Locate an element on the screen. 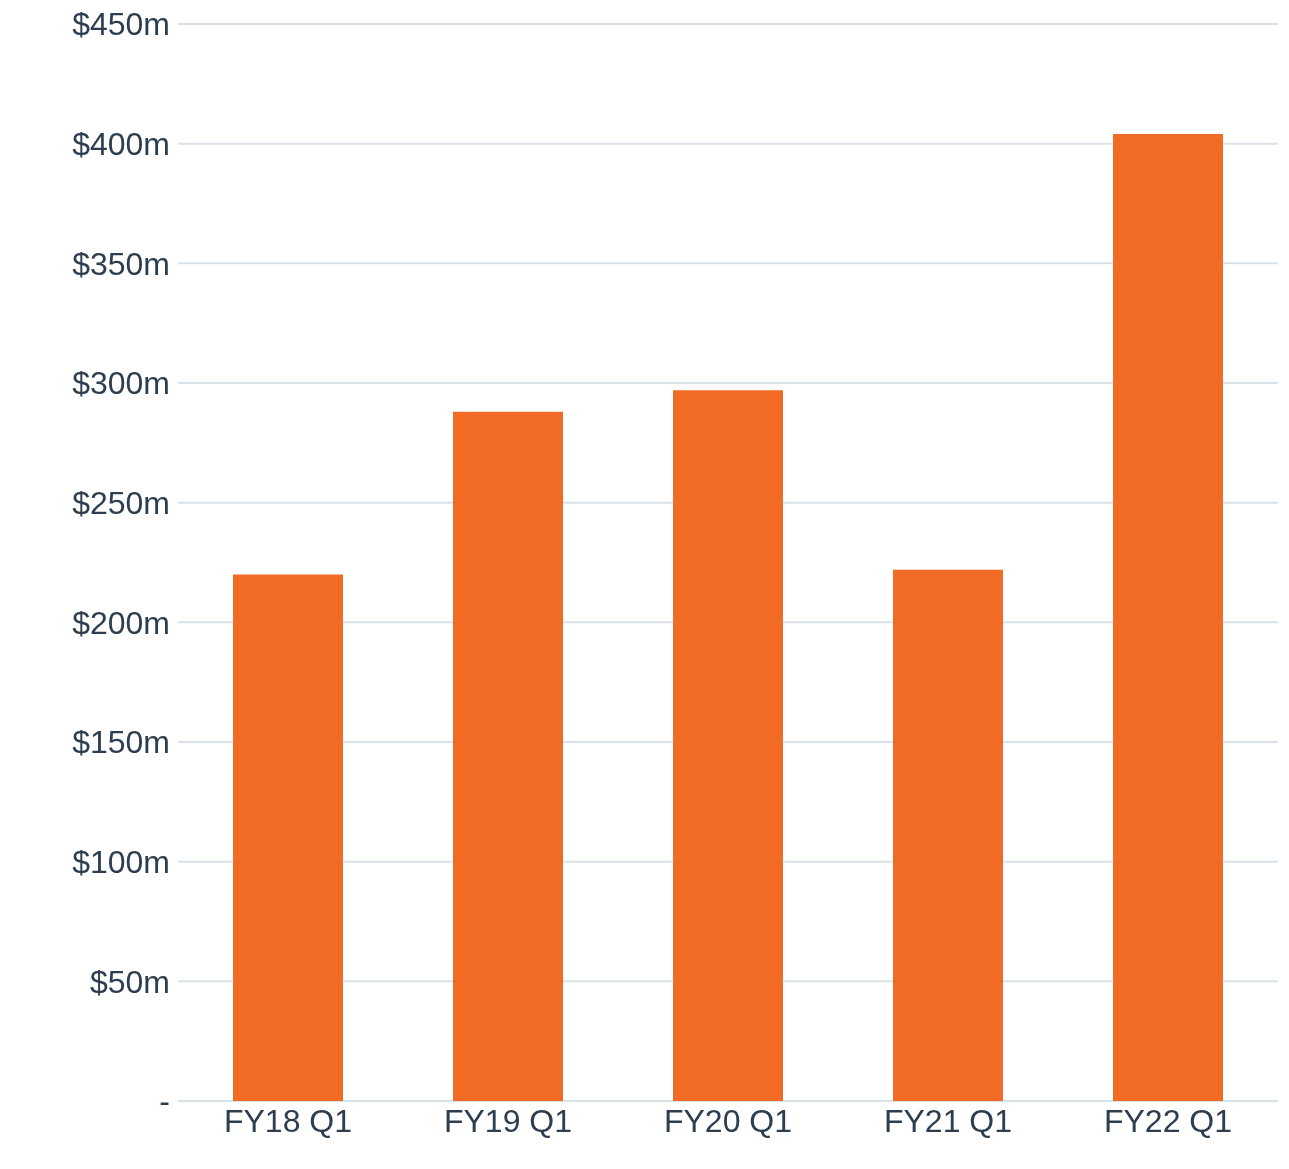 This screenshot has height=1169, width=1289. y-tick-label: $50m is located at coordinates (129, 981).